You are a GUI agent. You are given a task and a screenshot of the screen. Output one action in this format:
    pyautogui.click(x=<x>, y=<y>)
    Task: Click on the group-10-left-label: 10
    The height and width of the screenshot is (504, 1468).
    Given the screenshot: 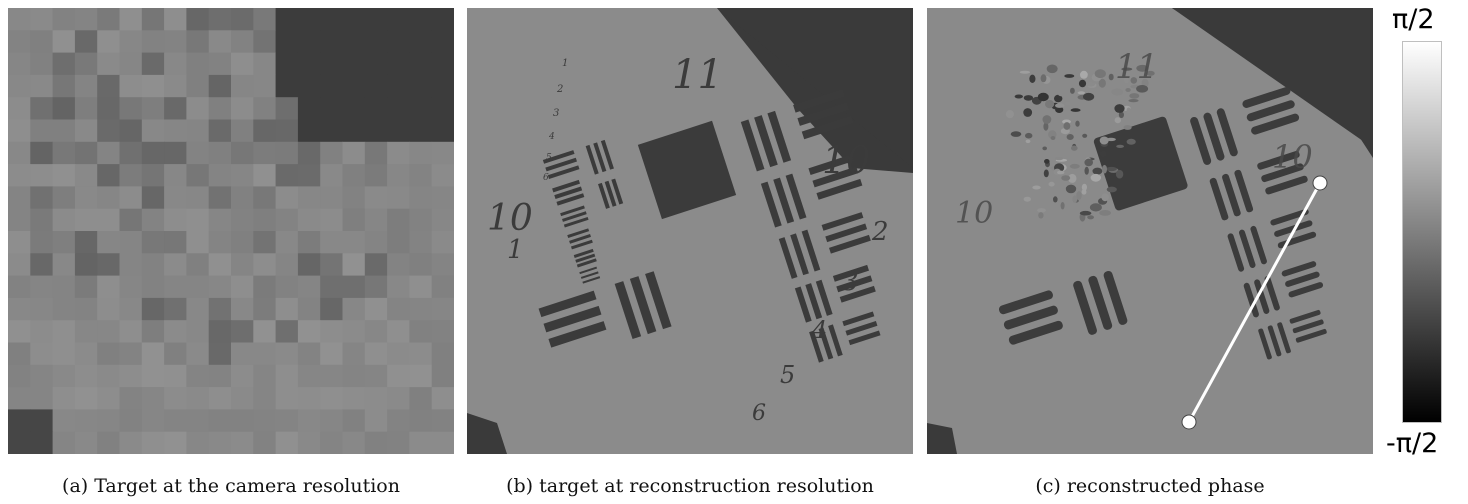 What is the action you would take?
    pyautogui.click(x=510, y=218)
    